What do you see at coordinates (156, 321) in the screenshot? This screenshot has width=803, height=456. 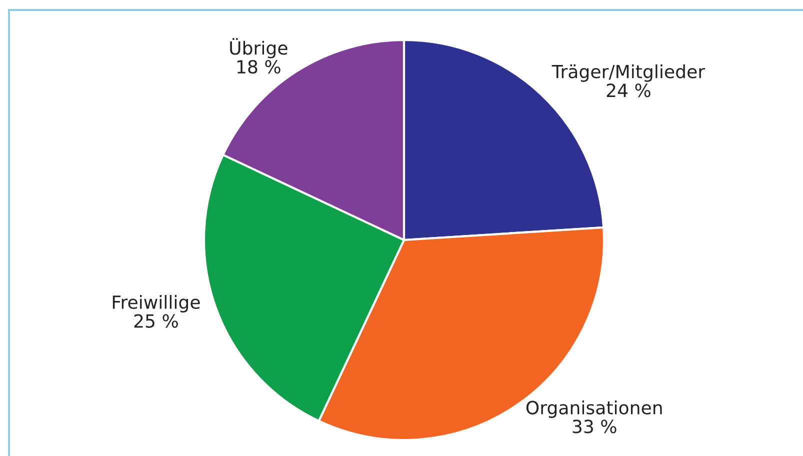 I see `data-label: 25 %` at bounding box center [156, 321].